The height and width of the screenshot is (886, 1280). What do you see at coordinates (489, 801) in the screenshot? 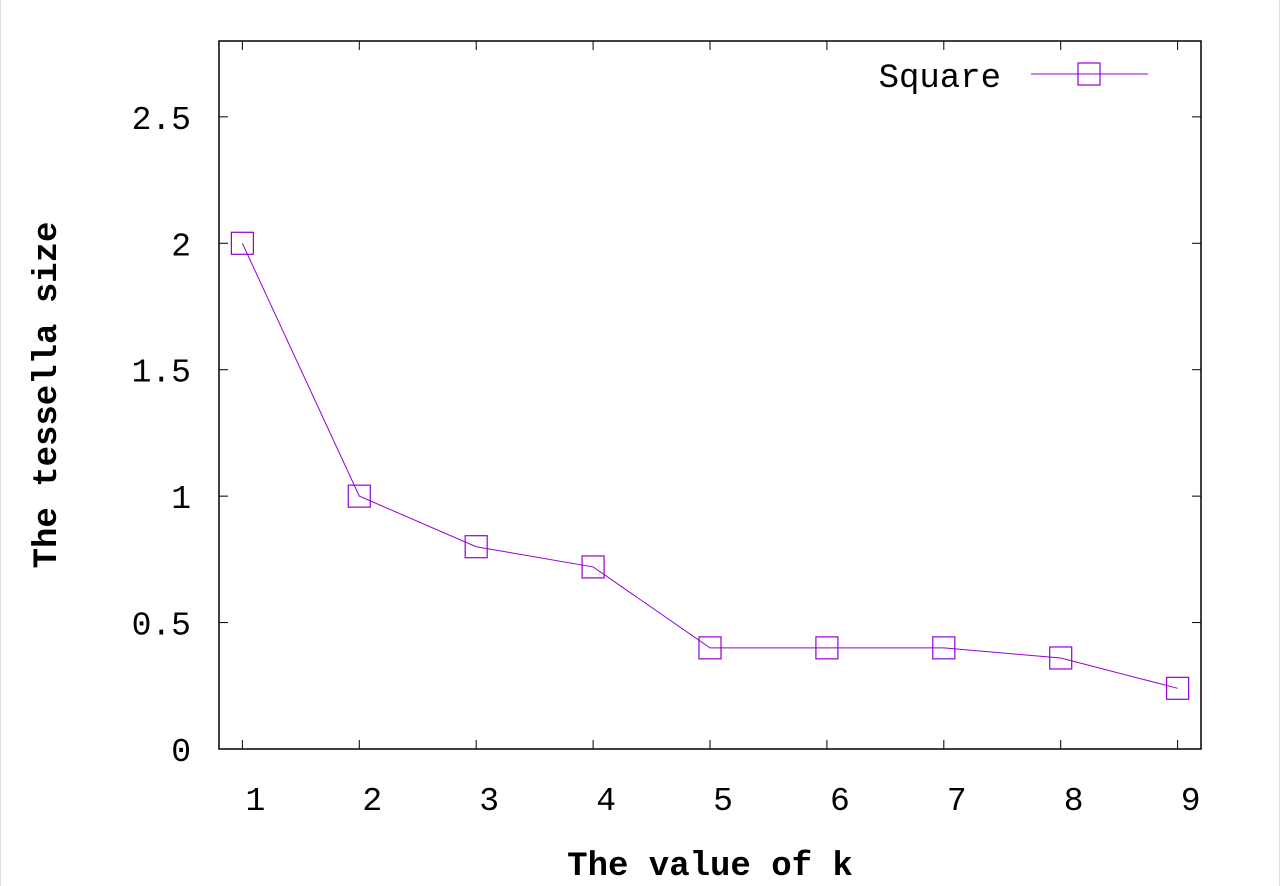
I see `x-tick-label: 3` at bounding box center [489, 801].